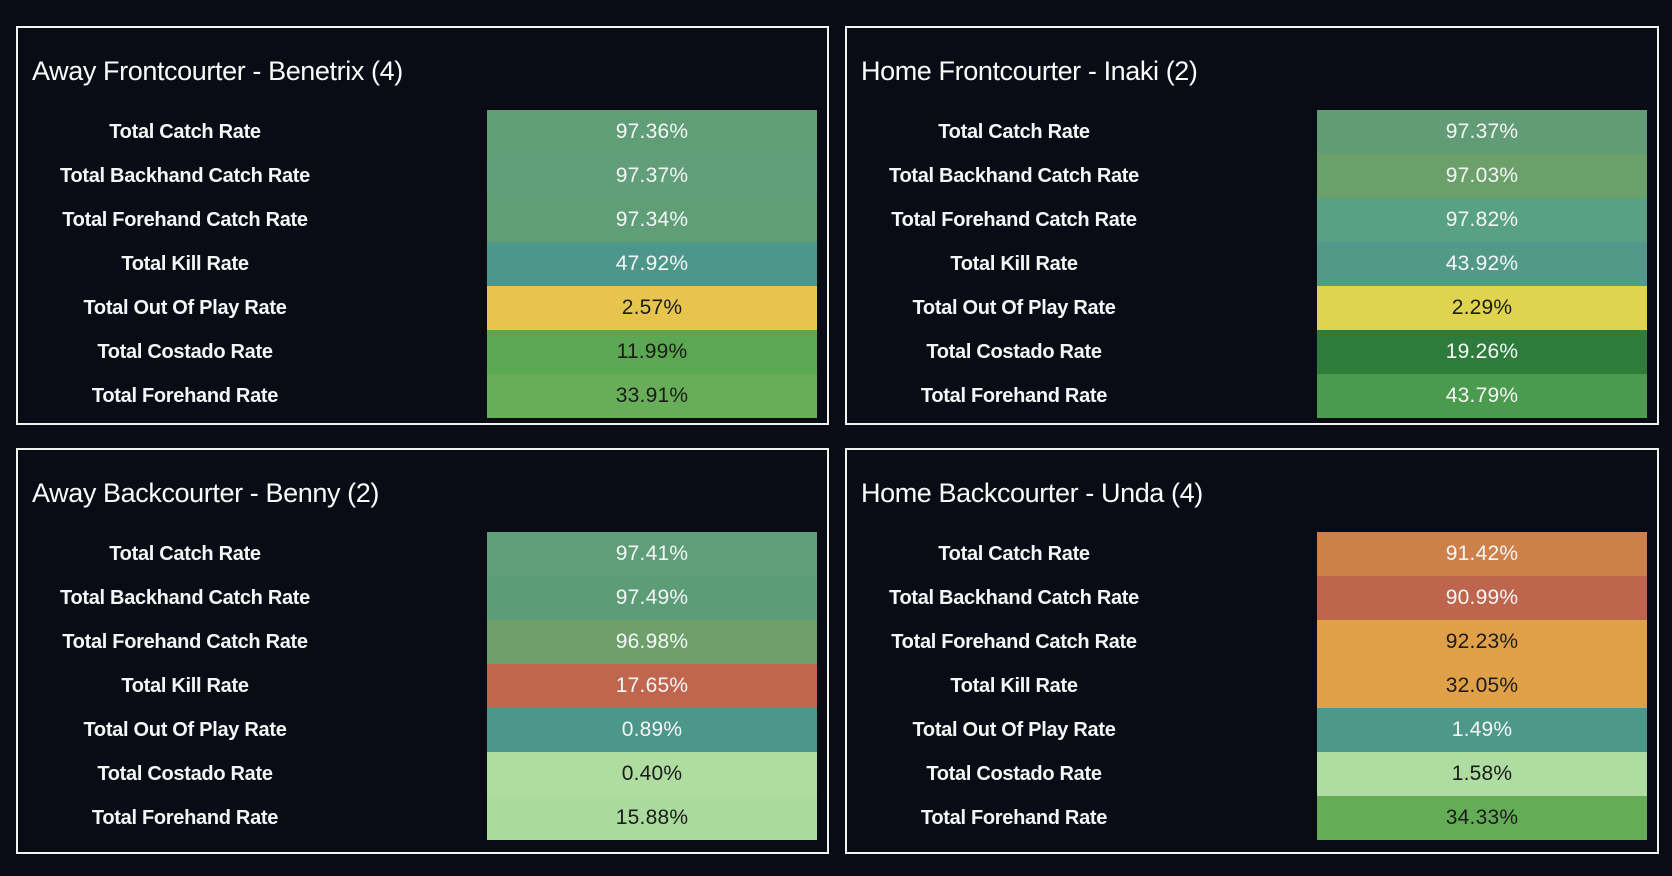 This screenshot has width=1672, height=876. I want to click on table-row: Total Forehand Rate 15.88%, so click(422, 818).